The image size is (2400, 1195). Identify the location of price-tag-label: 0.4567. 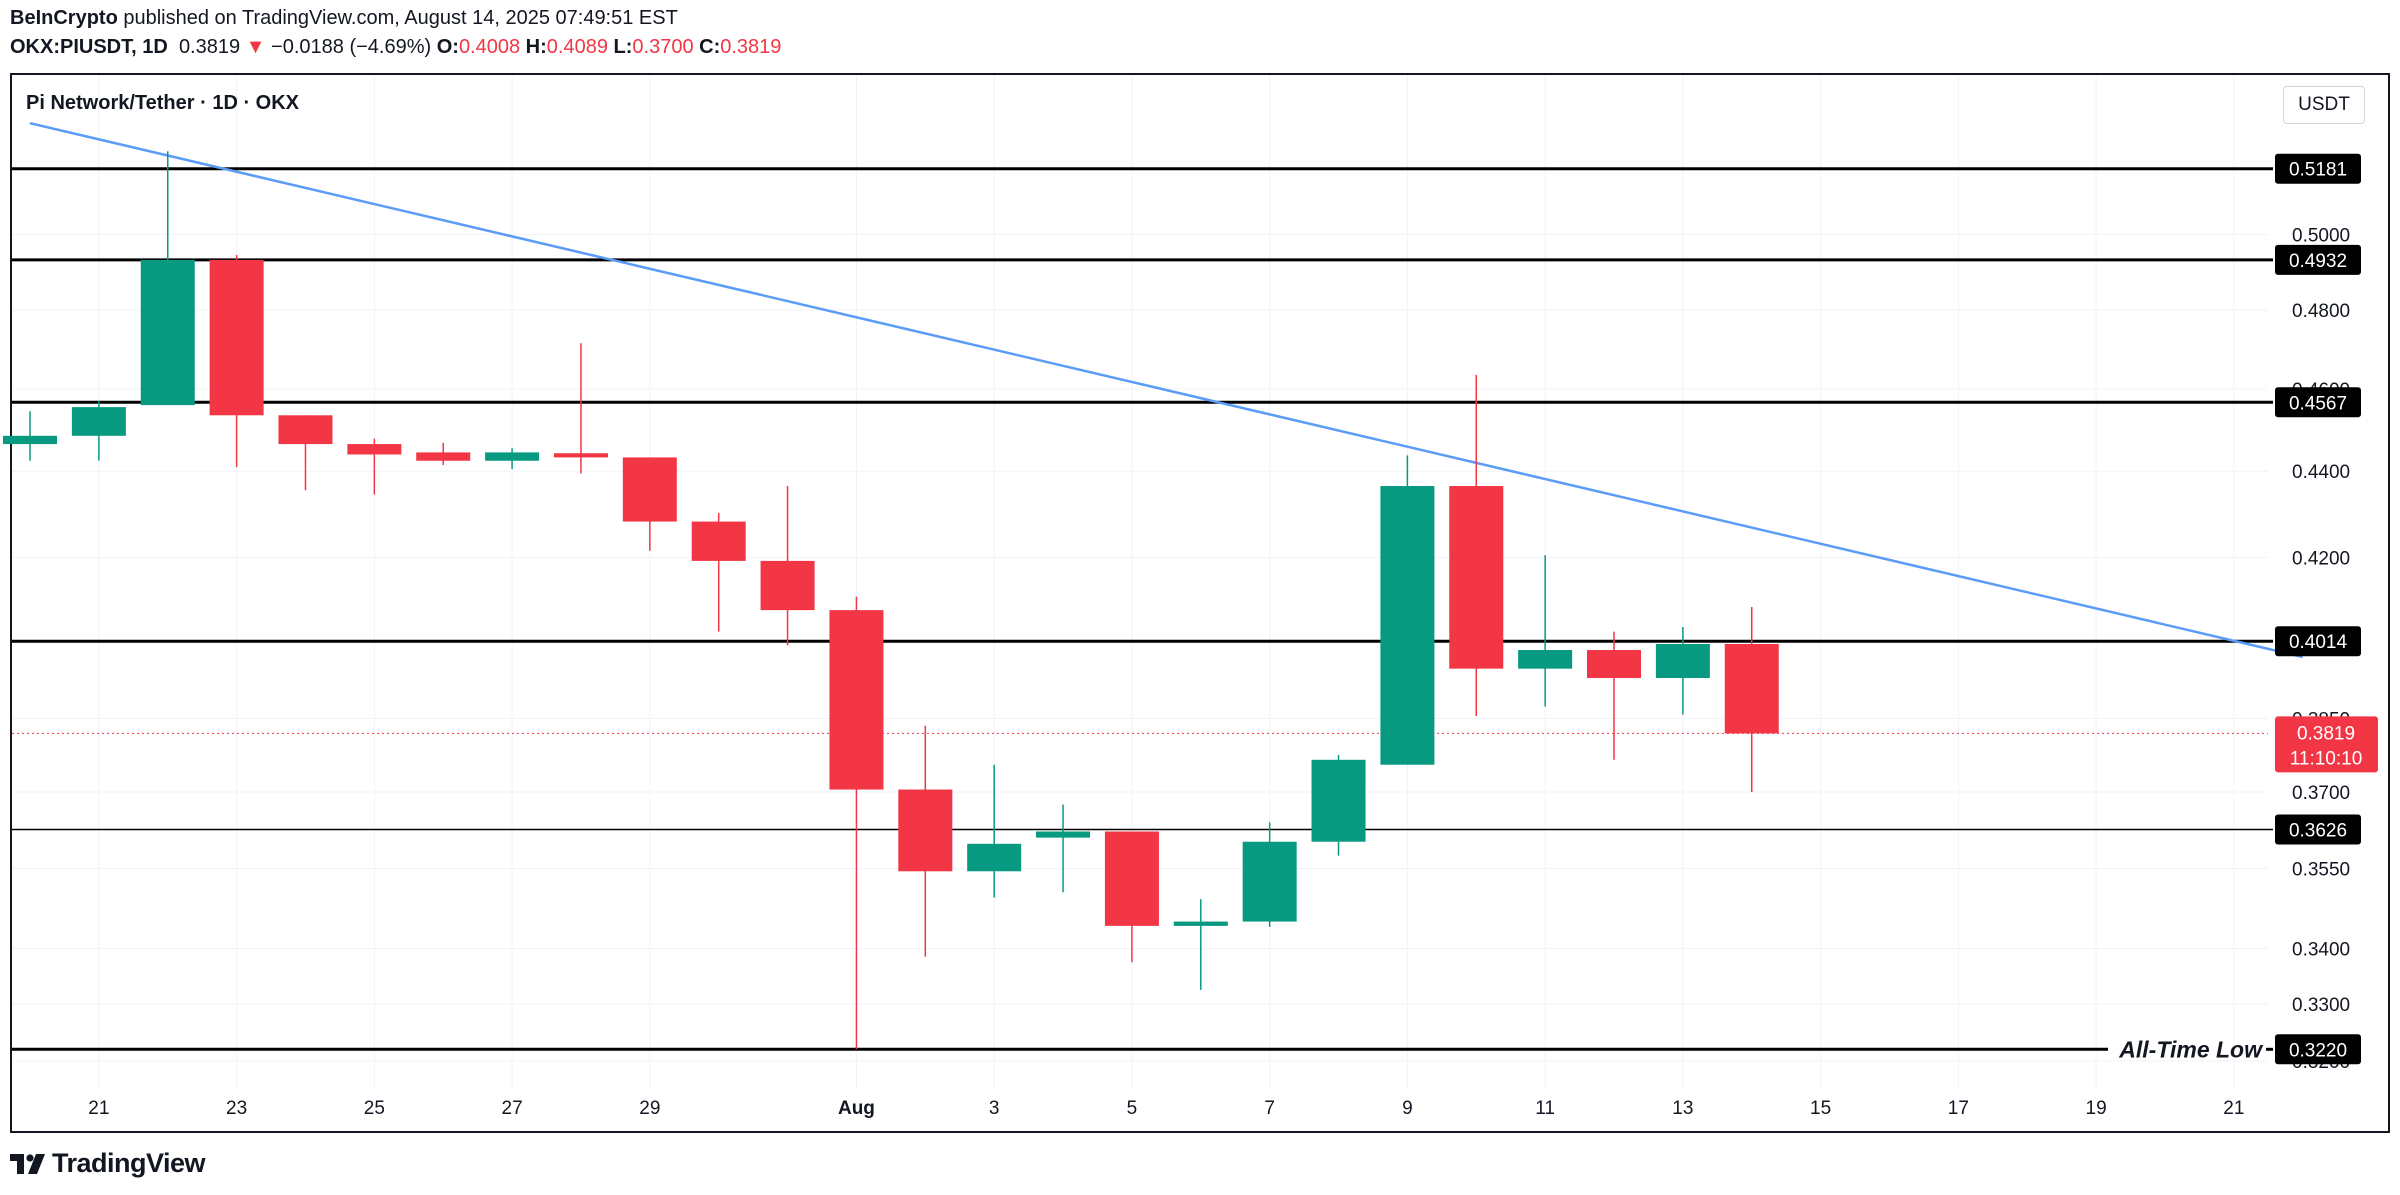
(2318, 403).